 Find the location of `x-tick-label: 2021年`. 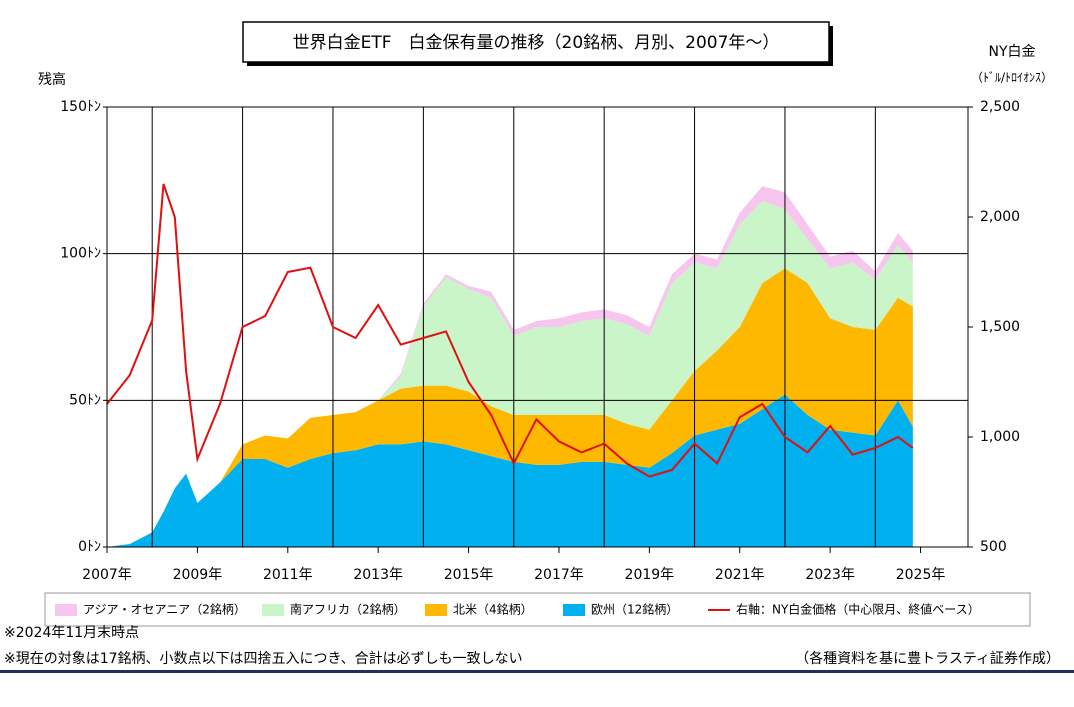

x-tick-label: 2021年 is located at coordinates (740, 575).